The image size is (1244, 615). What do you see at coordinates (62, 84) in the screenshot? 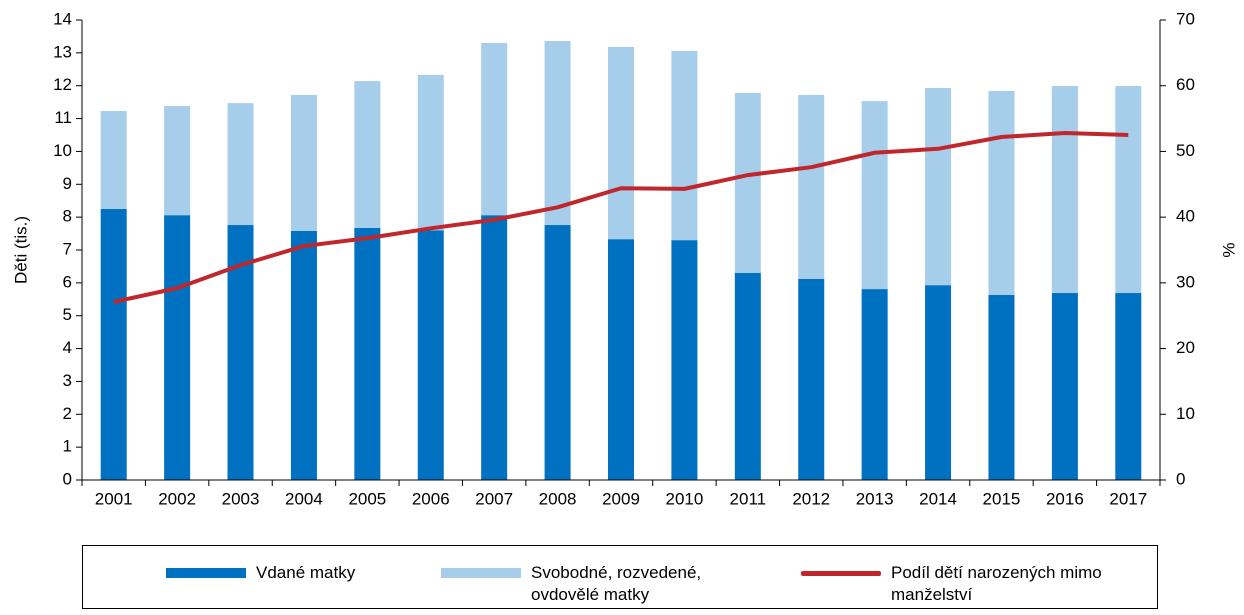
I see `y-tick-label: 12` at bounding box center [62, 84].